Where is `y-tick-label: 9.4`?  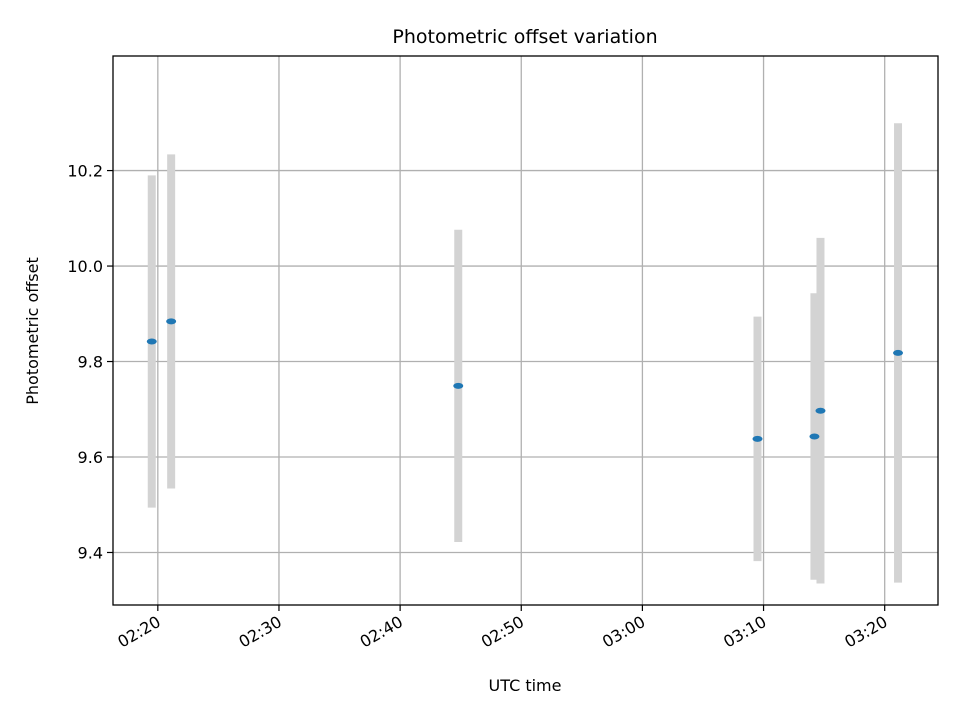 y-tick-label: 9.4 is located at coordinates (90, 552).